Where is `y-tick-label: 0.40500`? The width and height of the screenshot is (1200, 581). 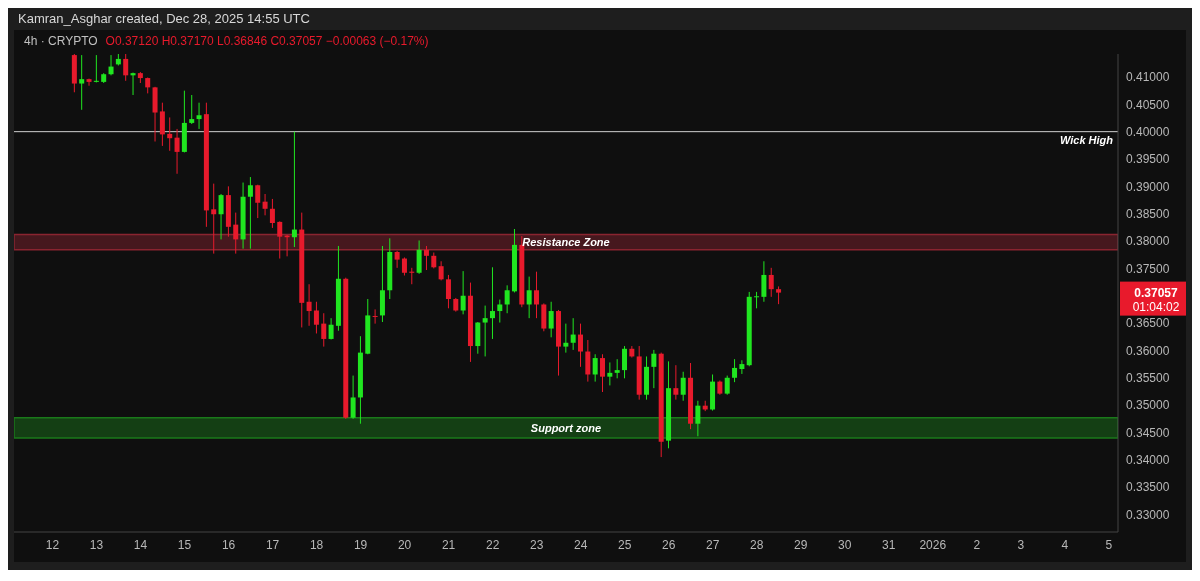 y-tick-label: 0.40500 is located at coordinates (1148, 104).